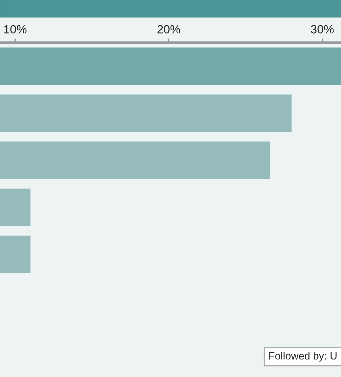  I want to click on x-tick-label: 20%, so click(169, 29).